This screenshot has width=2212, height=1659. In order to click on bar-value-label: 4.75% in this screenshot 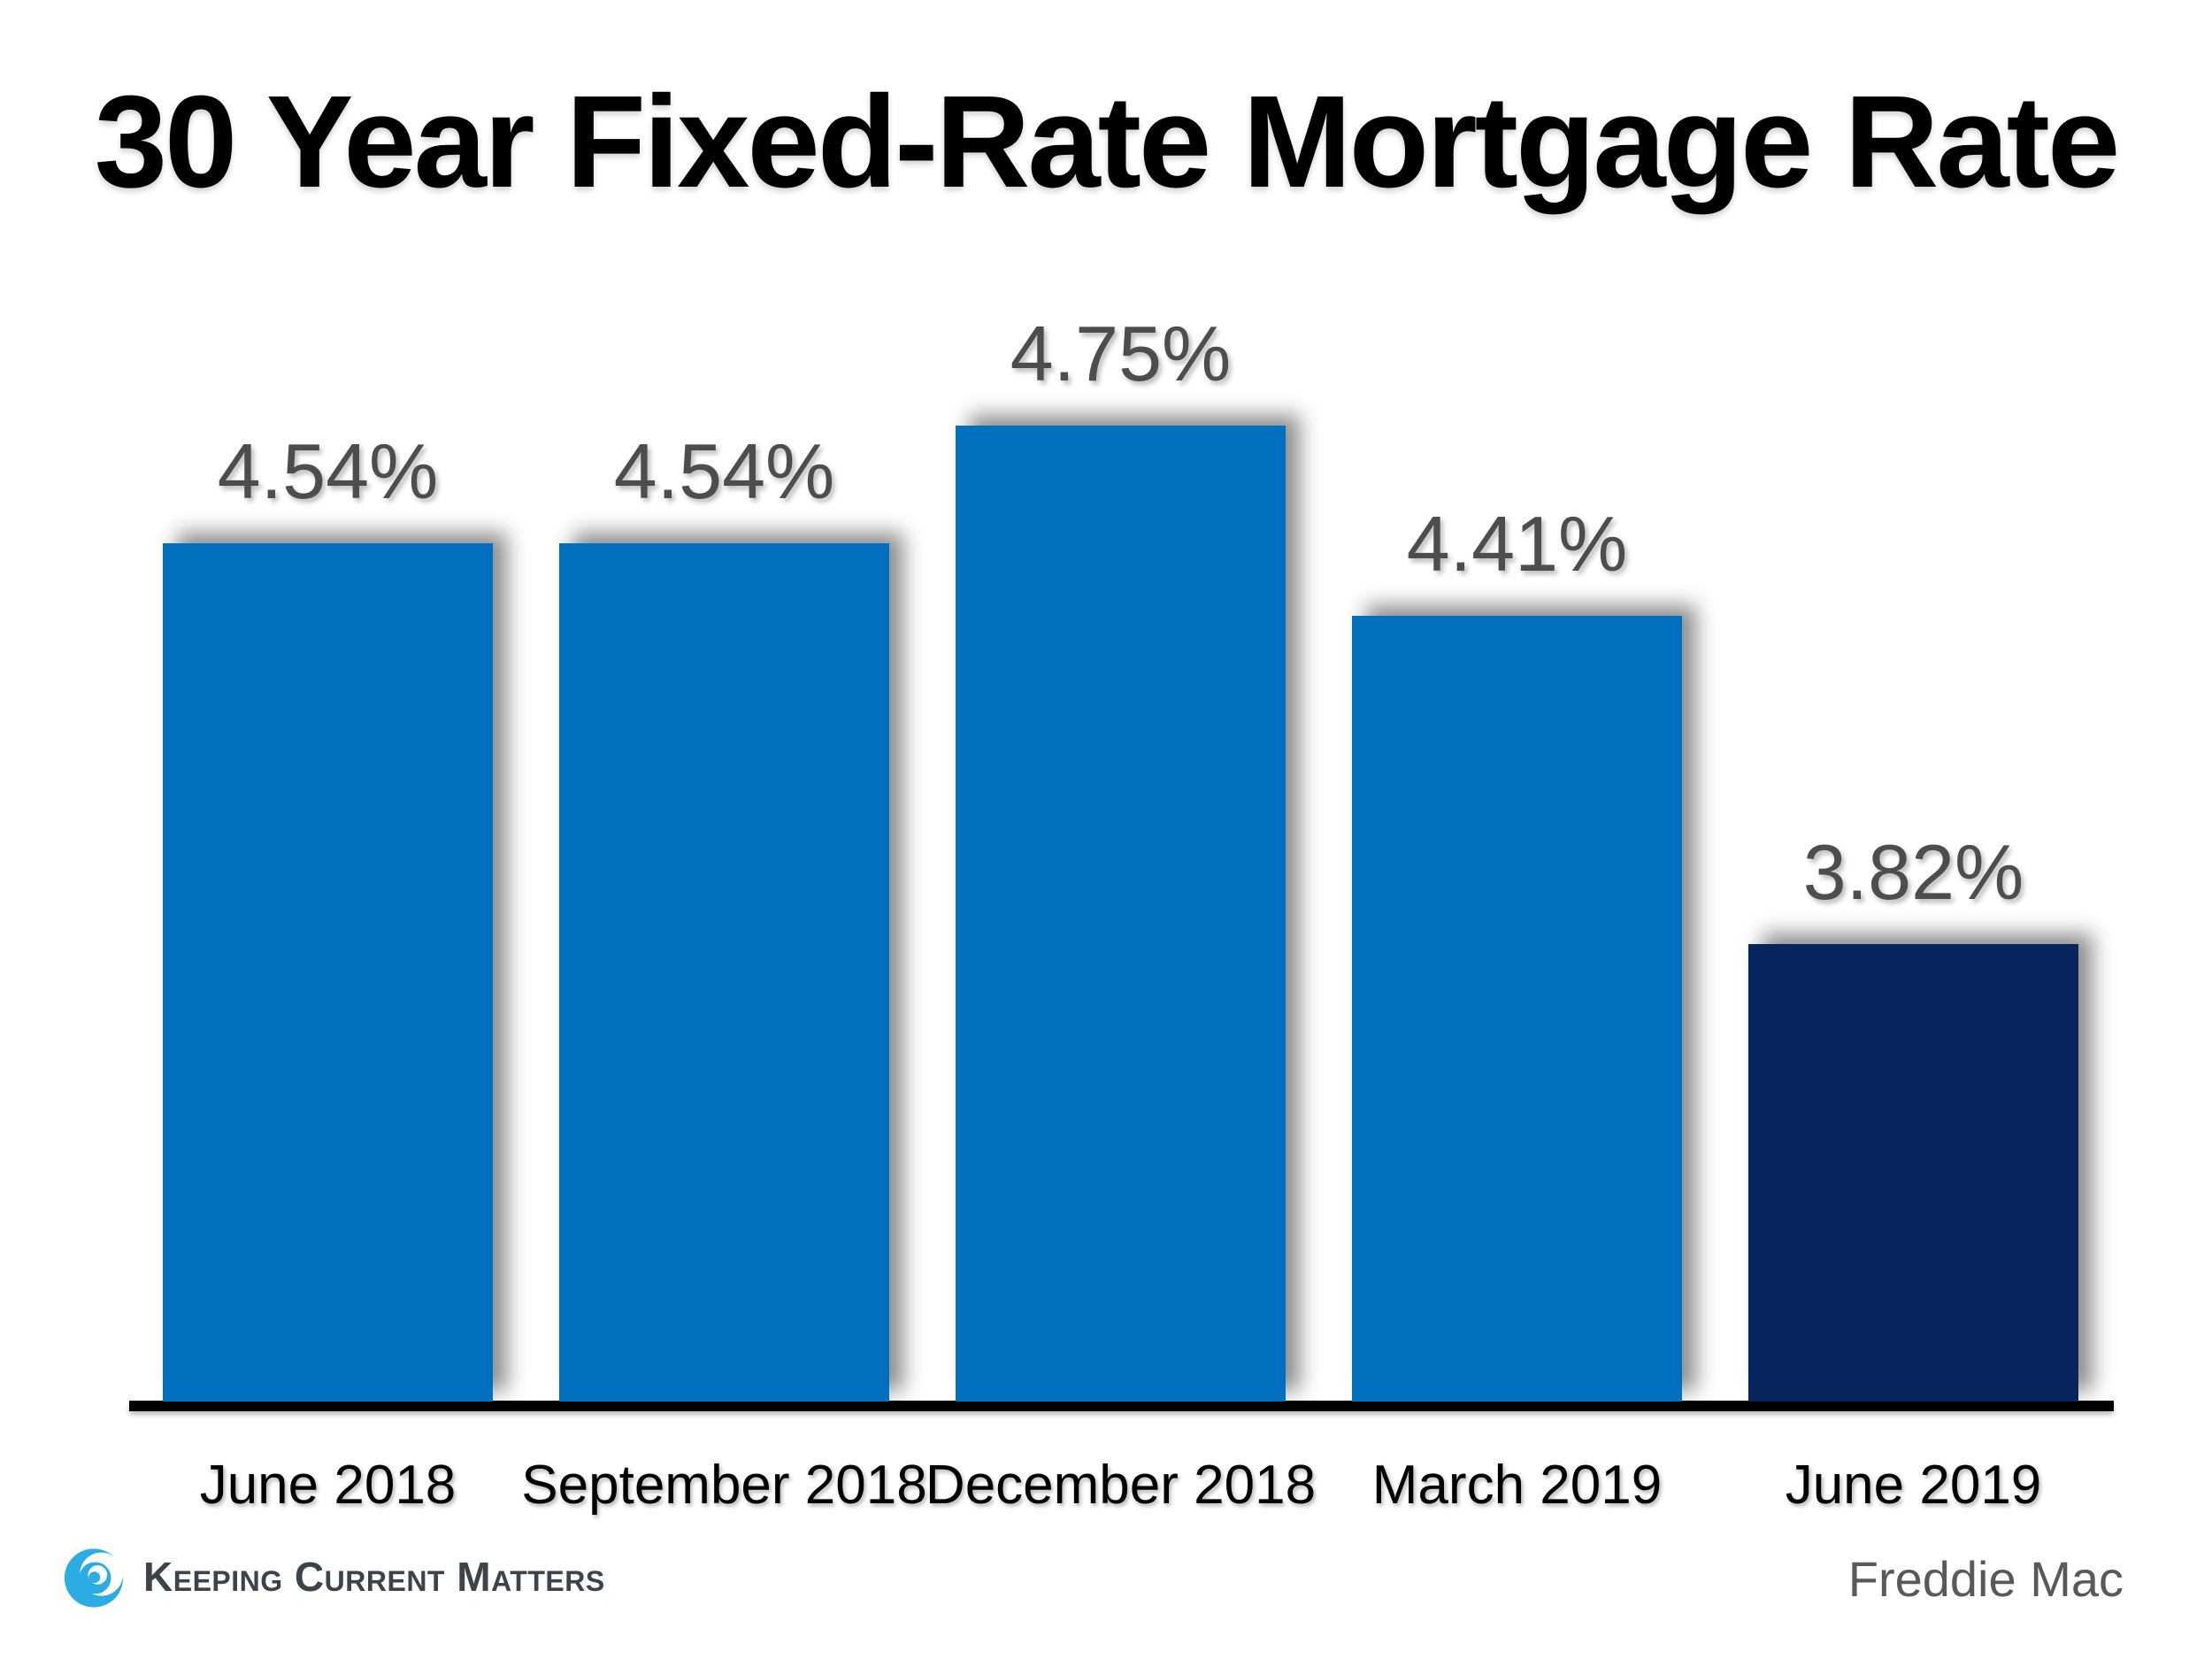, I will do `click(1121, 353)`.